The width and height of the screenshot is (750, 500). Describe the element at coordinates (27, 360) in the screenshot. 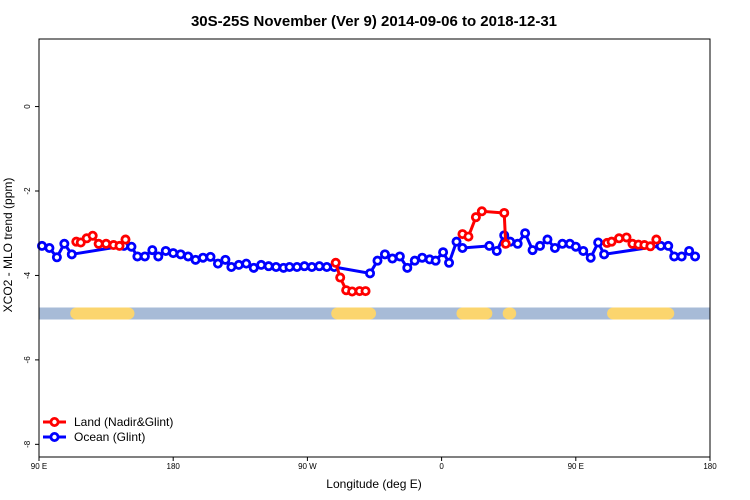

I see `y-tick-label: -6` at that location.